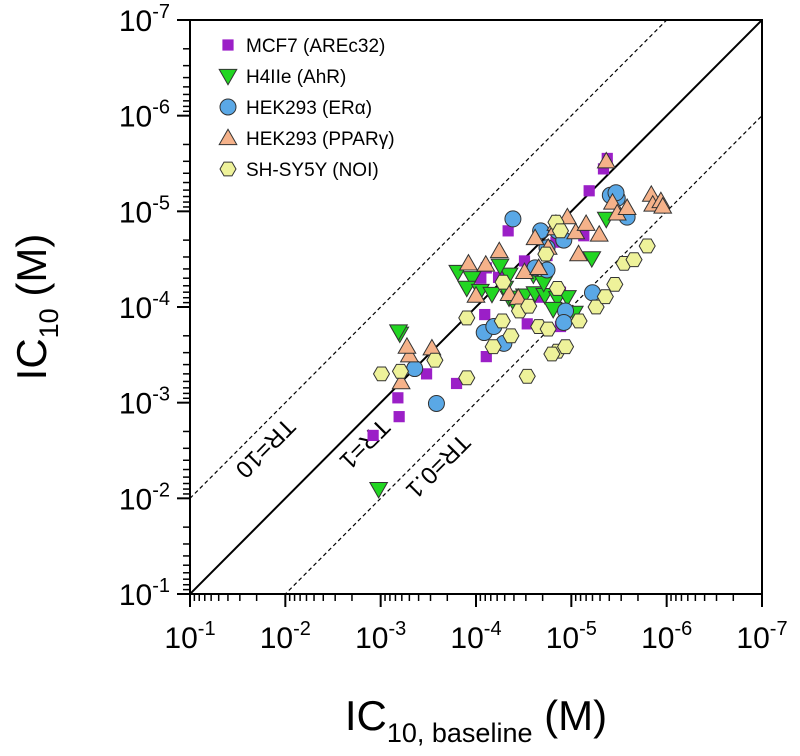 The width and height of the screenshot is (800, 756). I want to click on legend-entry: SH-SY5Y (NOI), so click(312, 170).